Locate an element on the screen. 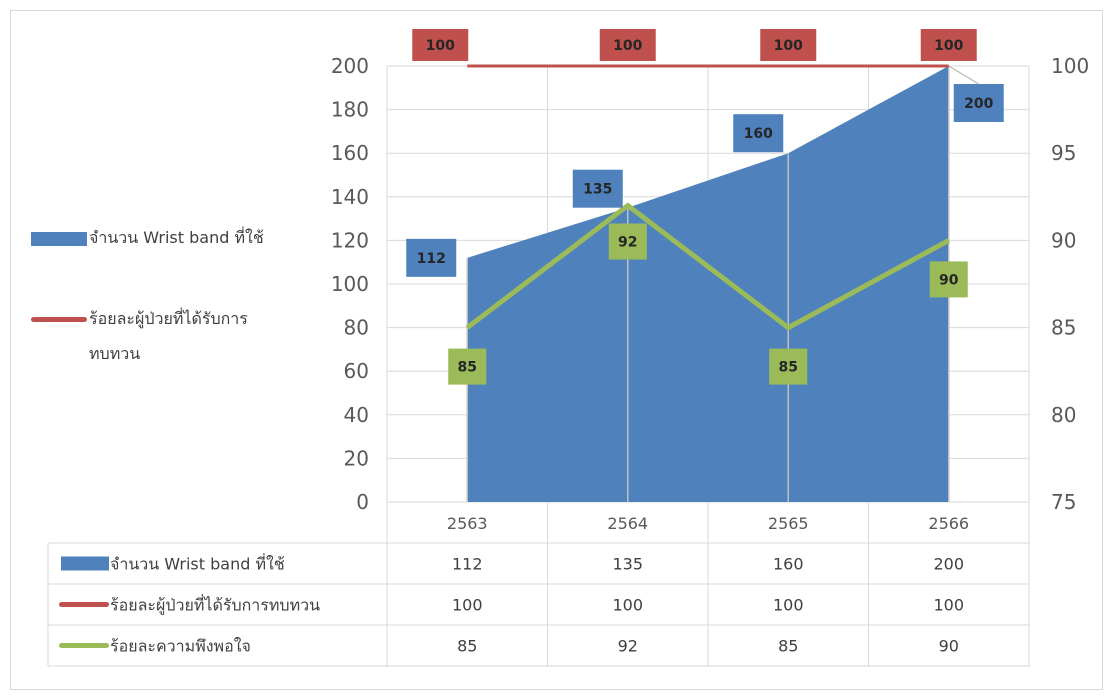 The image size is (1109, 696). table-row-label: ร้อยละความพึงพอใจ is located at coordinates (180, 646).